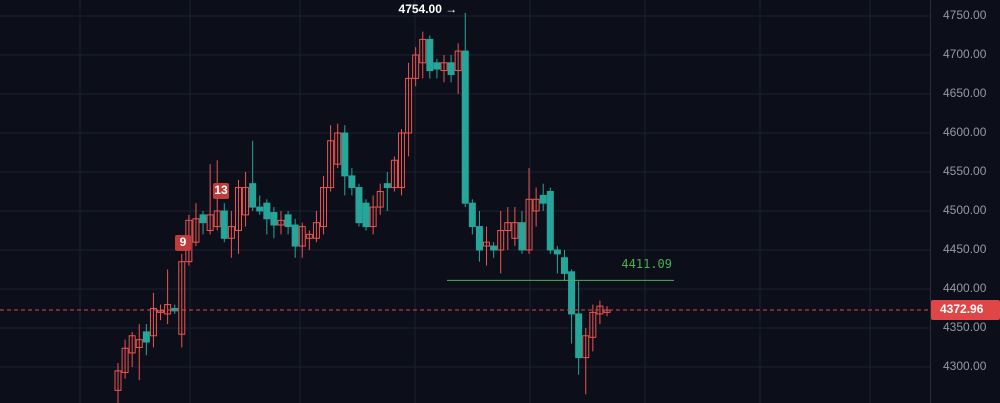  I want to click on last-price-box, so click(965, 310).